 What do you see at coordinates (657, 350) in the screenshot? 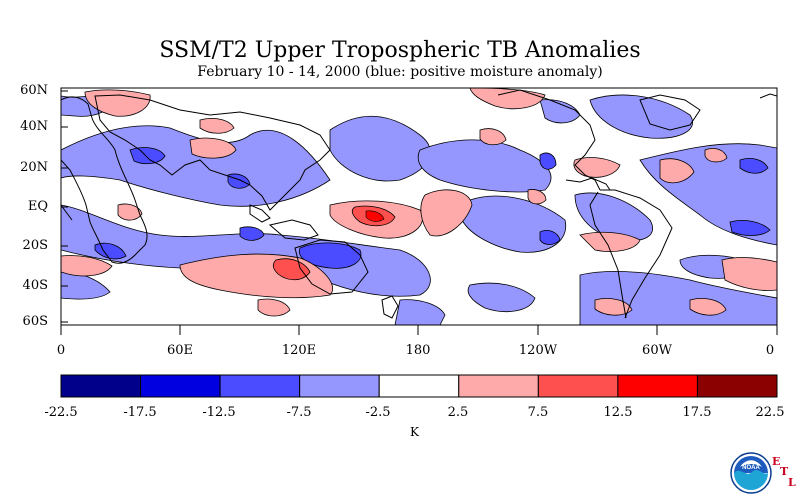
I see `lon-label-60w: 60W` at bounding box center [657, 350].